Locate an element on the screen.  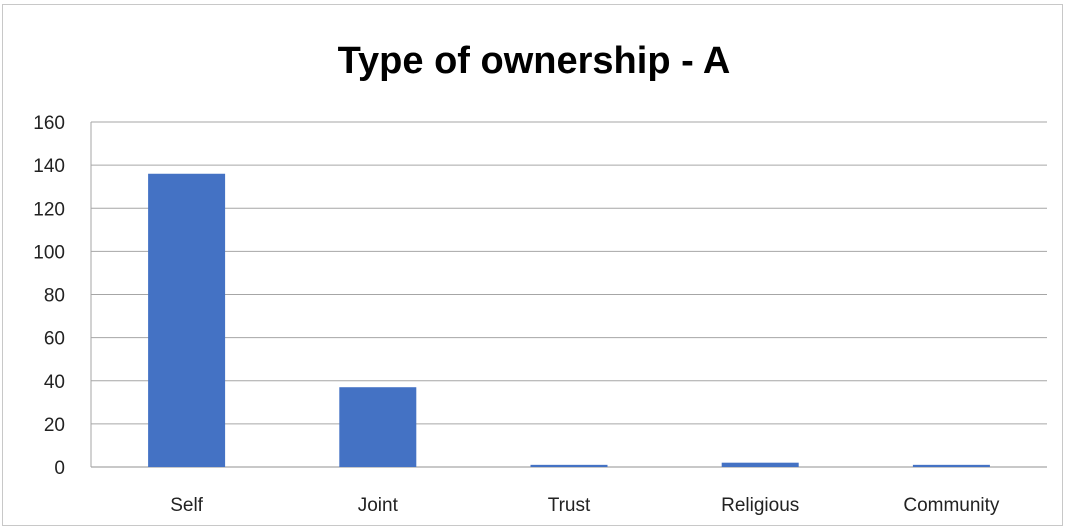
y-tick-label: 80 is located at coordinates (54, 296).